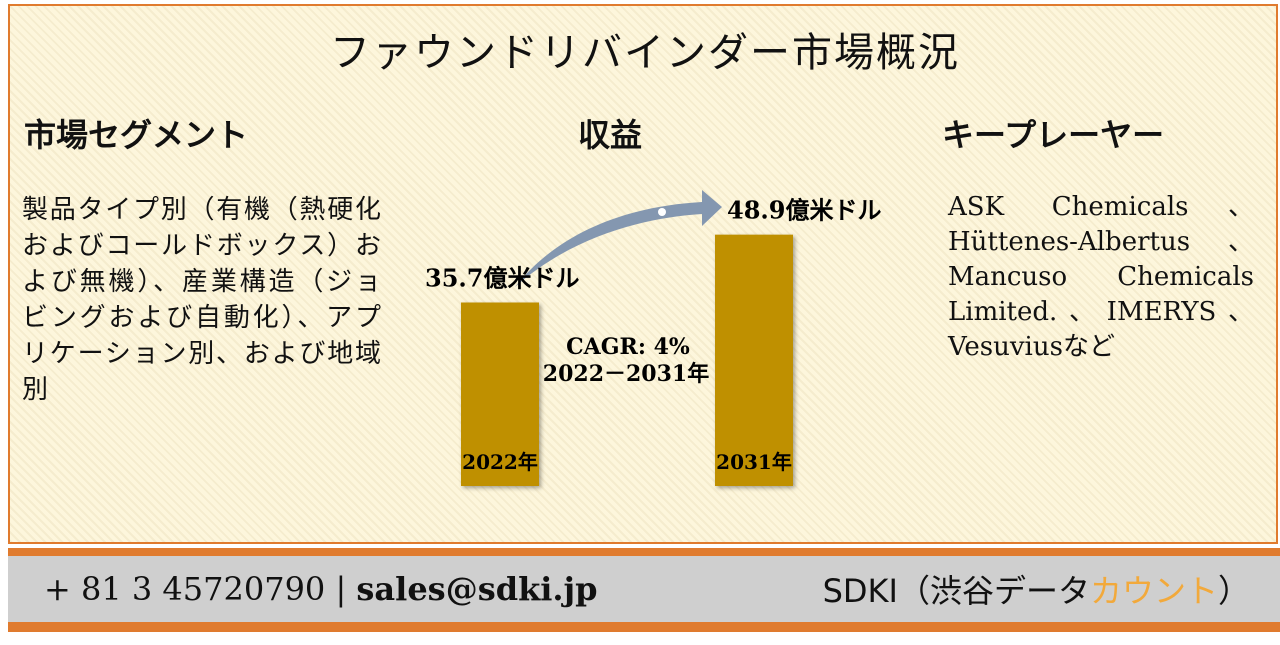 The height and width of the screenshot is (645, 1280). What do you see at coordinates (502, 278) in the screenshot?
I see `value-label-0: 35.7億米ドル` at bounding box center [502, 278].